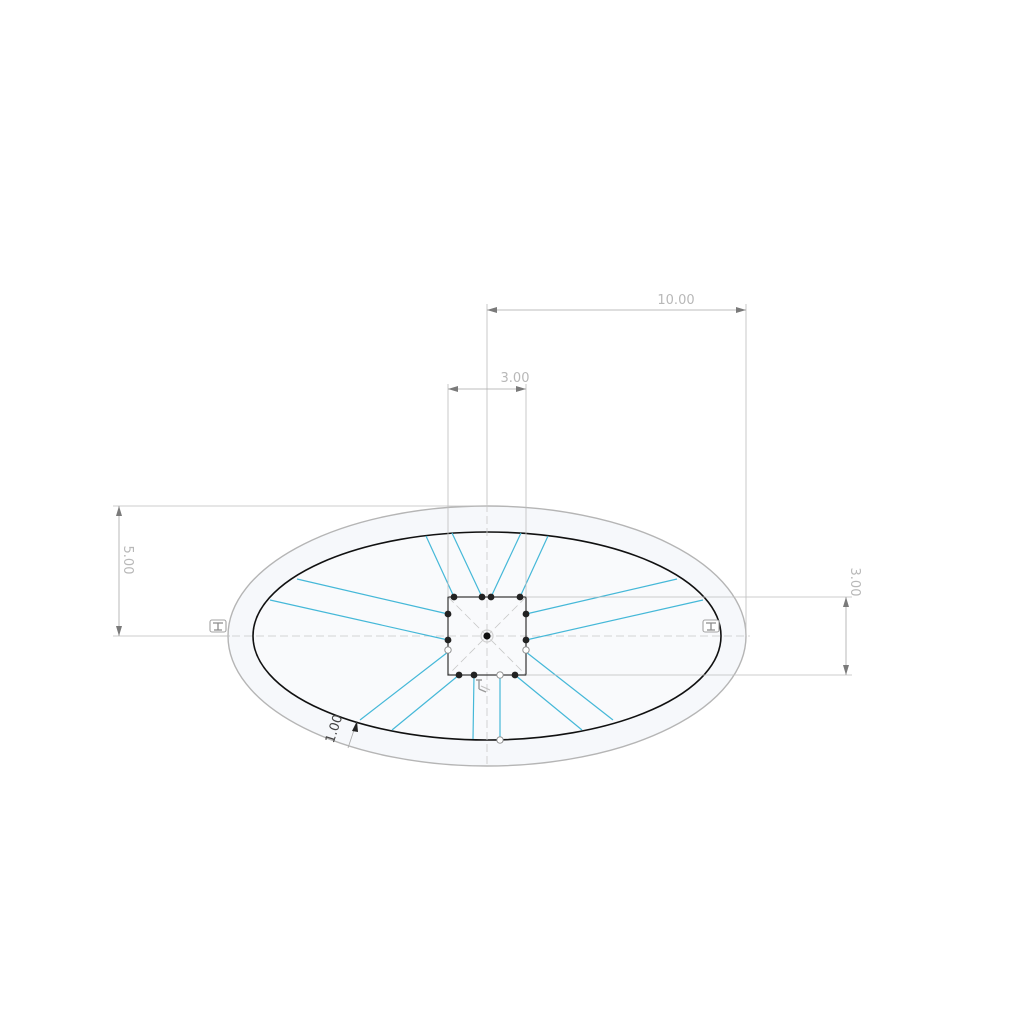  What do you see at coordinates (127, 560) in the screenshot?
I see `dimension-label: 5.00` at bounding box center [127, 560].